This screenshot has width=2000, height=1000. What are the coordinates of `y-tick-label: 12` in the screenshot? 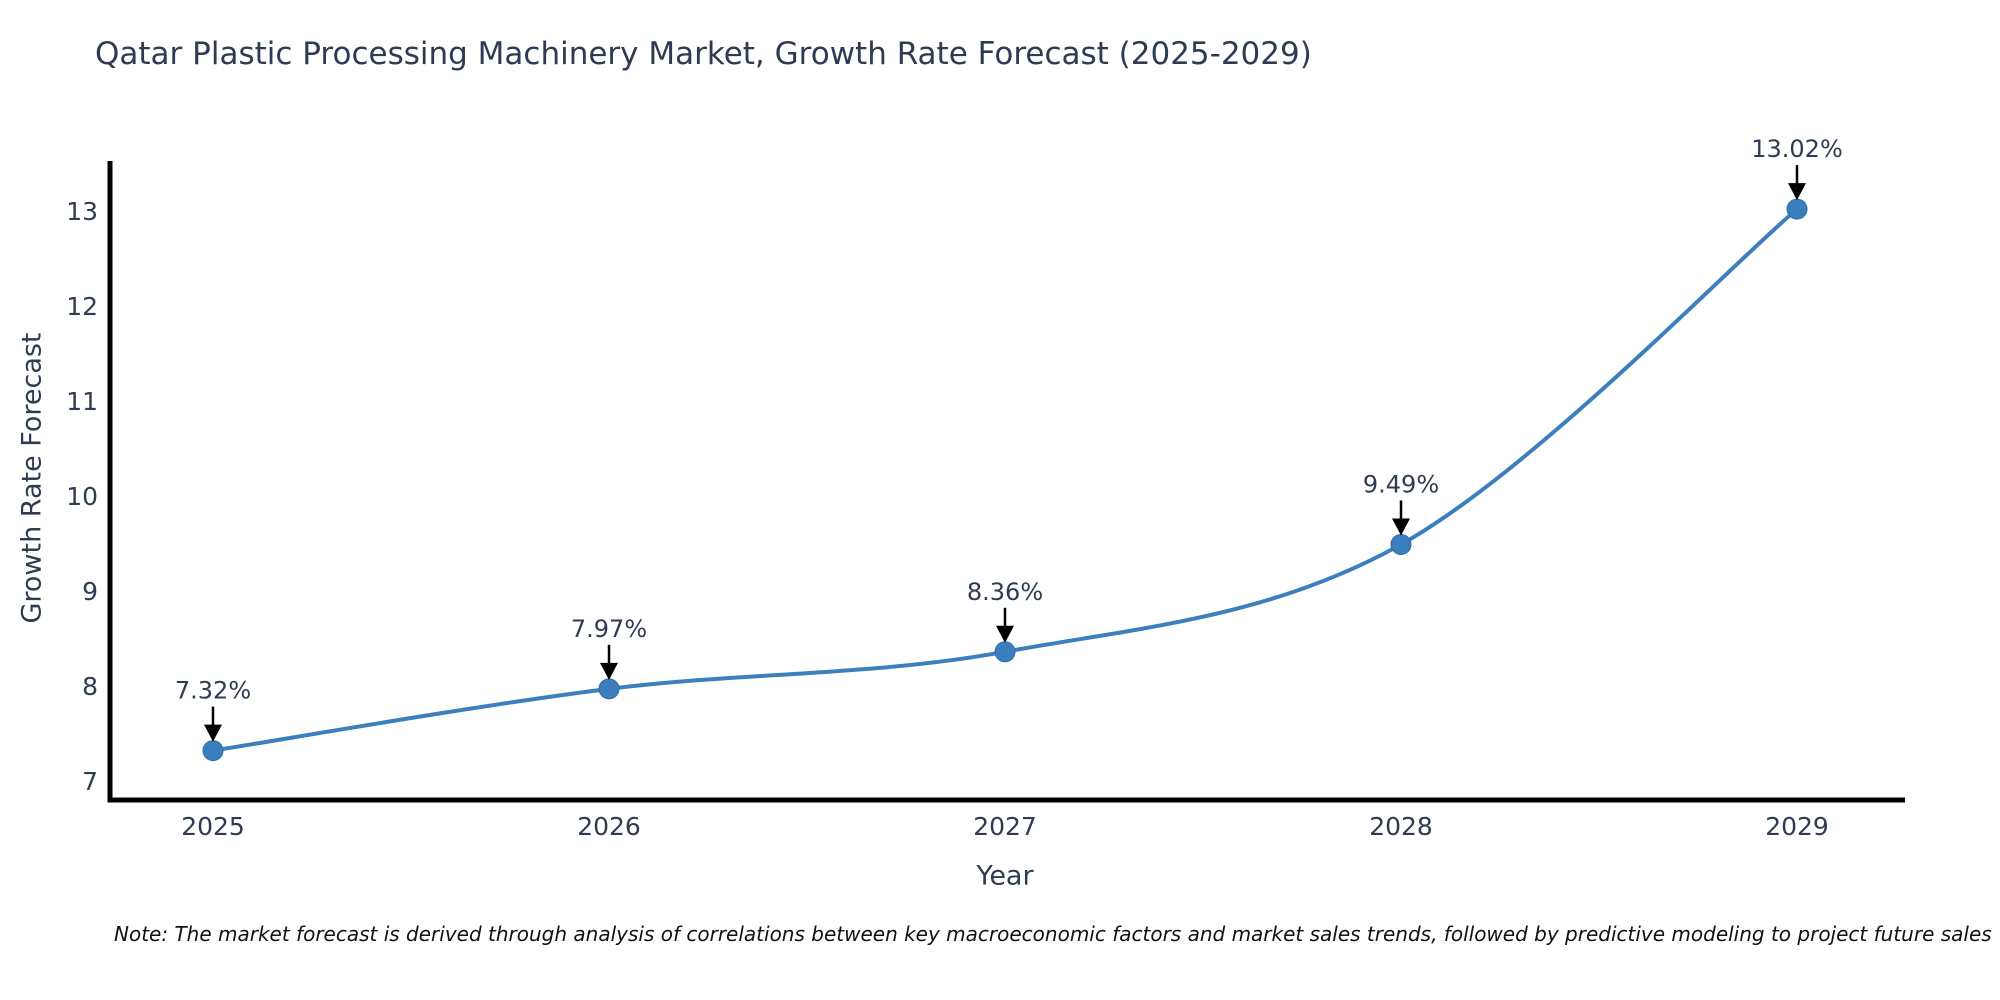 It's located at (82, 306).